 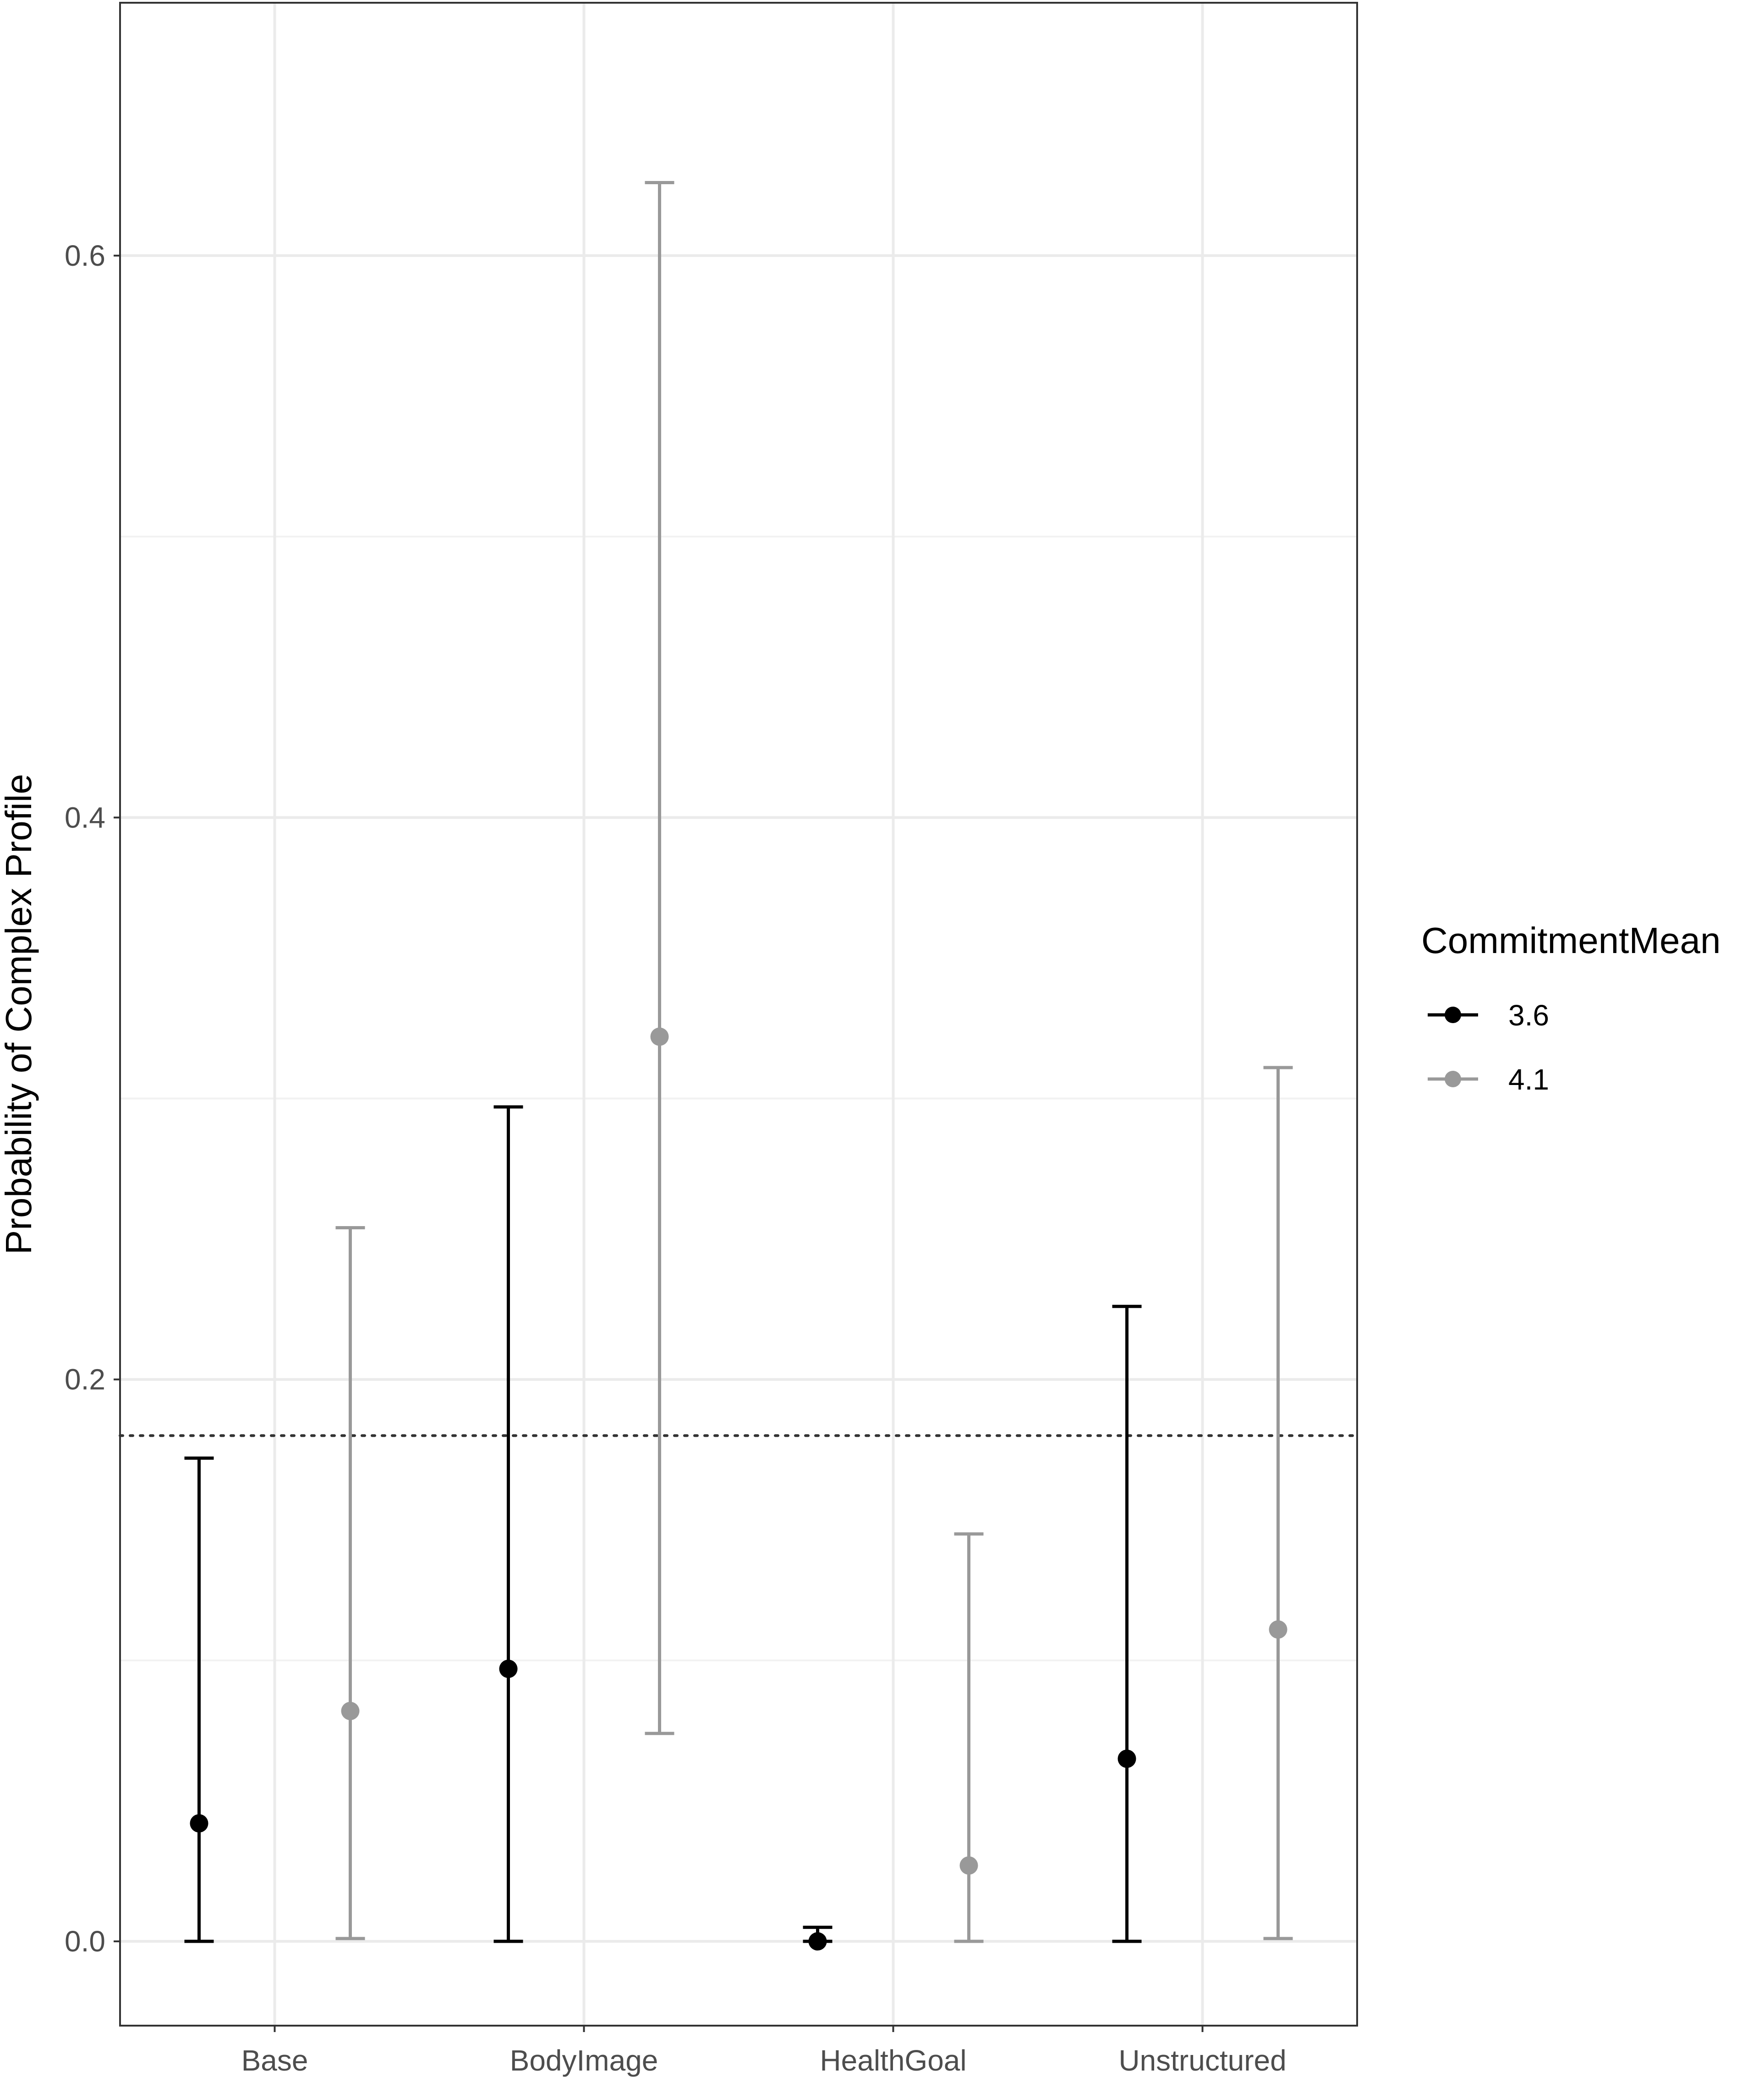 I want to click on legend: CommitmentMean 3.6 4.1, so click(x=1571, y=1008).